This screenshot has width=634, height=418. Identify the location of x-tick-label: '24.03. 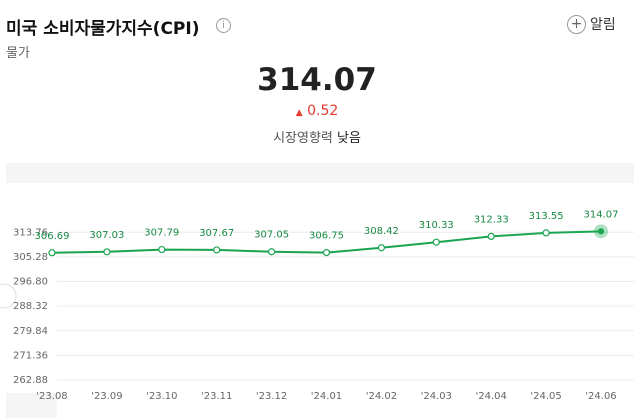
(436, 396).